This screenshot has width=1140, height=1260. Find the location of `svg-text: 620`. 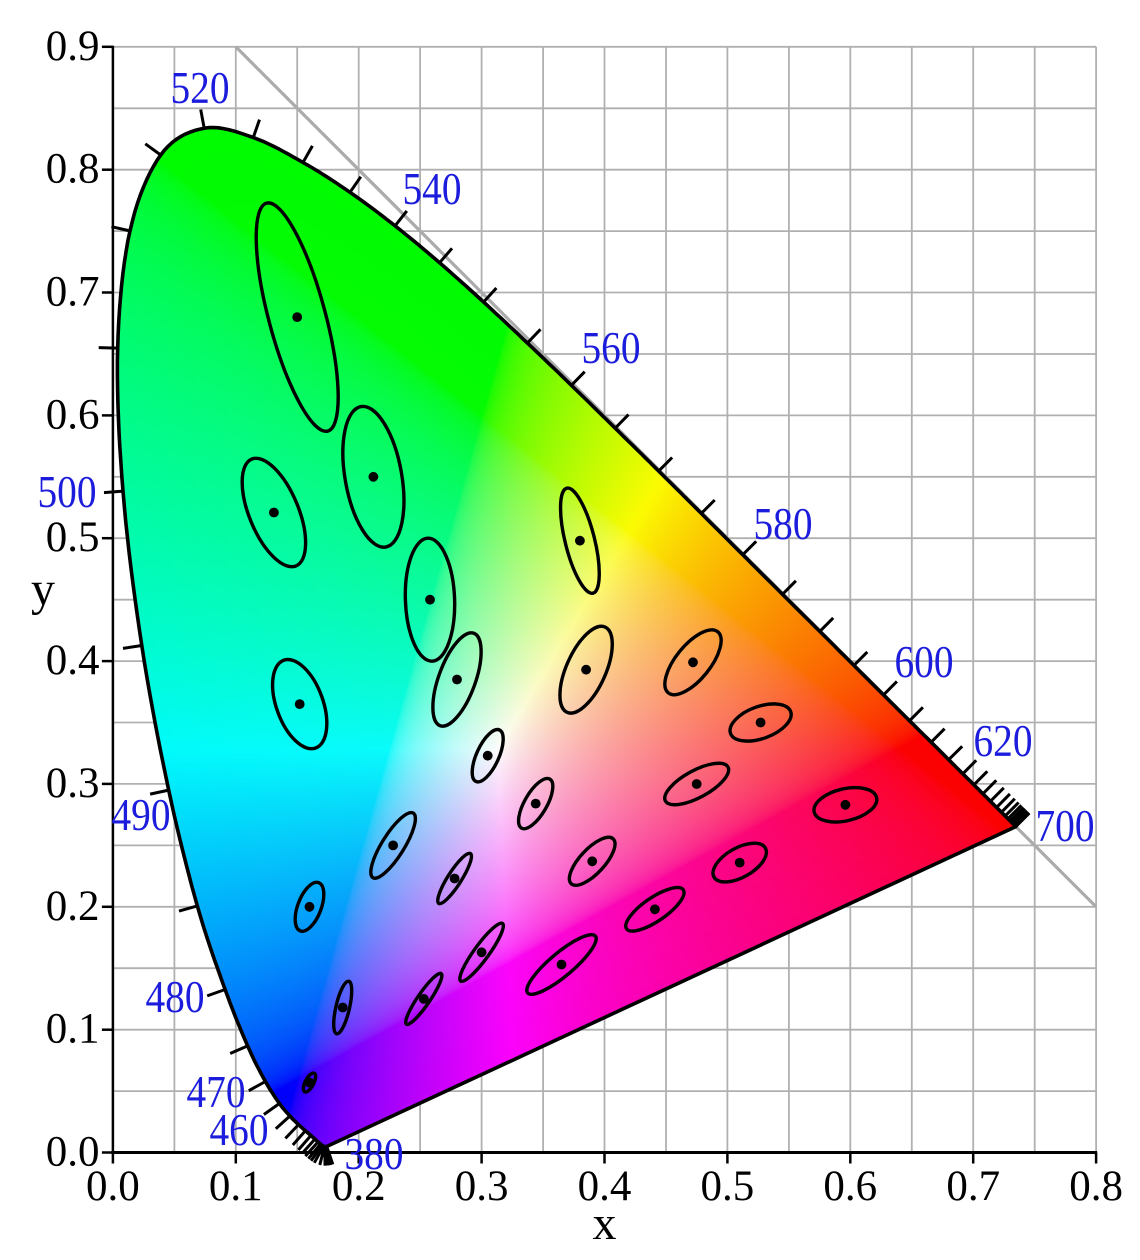

svg-text: 620 is located at coordinates (1003, 741).